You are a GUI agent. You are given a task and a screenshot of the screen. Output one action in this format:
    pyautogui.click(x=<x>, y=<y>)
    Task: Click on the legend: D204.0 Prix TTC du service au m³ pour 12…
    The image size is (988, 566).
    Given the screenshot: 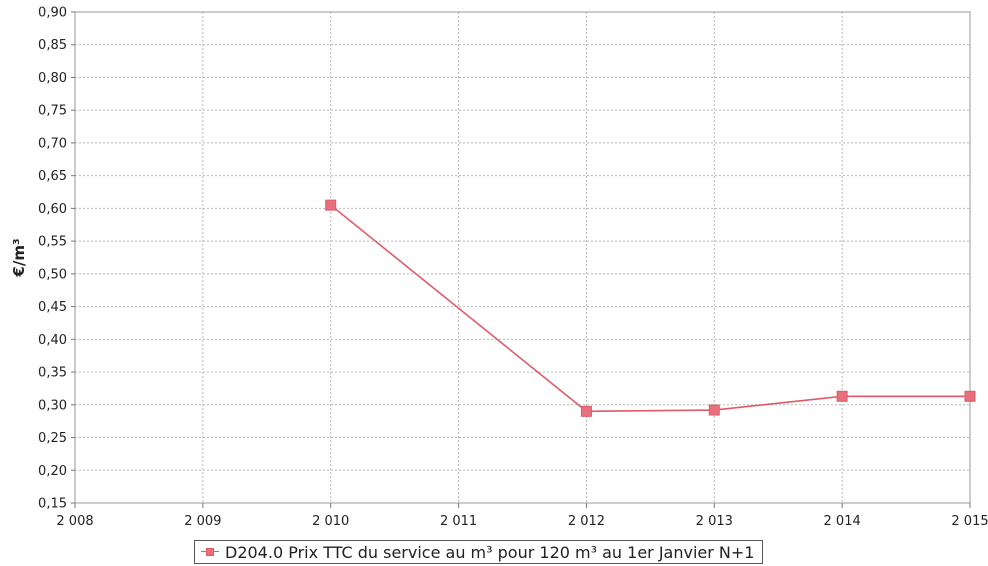 What is the action you would take?
    pyautogui.click(x=479, y=552)
    